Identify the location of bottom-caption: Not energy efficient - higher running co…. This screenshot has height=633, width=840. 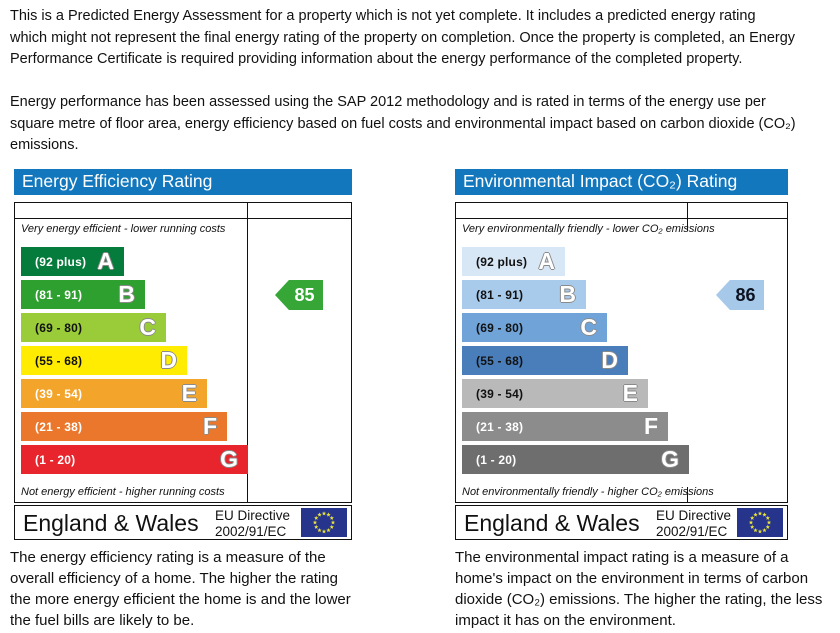
(123, 492).